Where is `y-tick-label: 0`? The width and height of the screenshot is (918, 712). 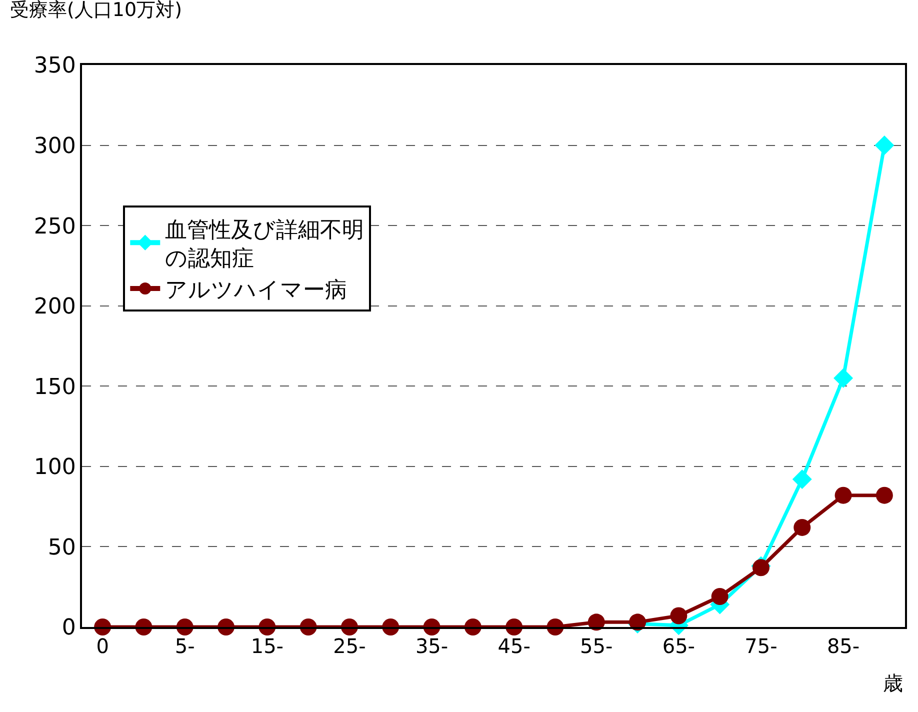
y-tick-label: 0 is located at coordinates (69, 628).